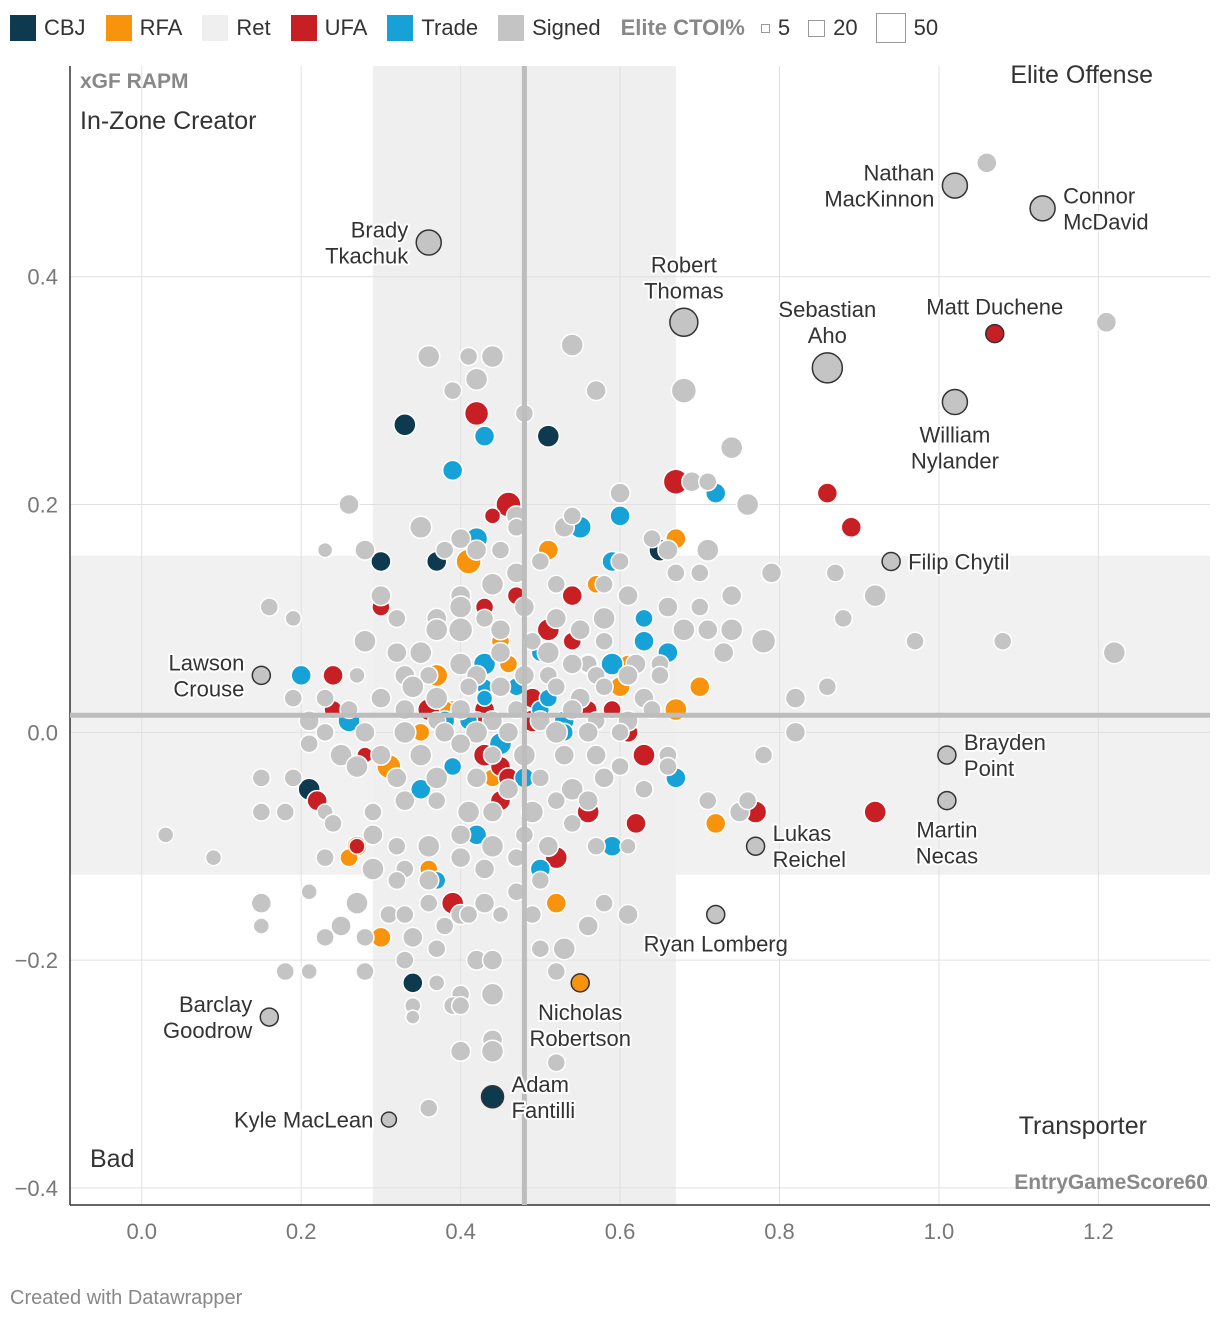 This screenshot has width=1220, height=1322. I want to click on quadrant-label-bottom-right: Transporter, so click(1083, 1126).